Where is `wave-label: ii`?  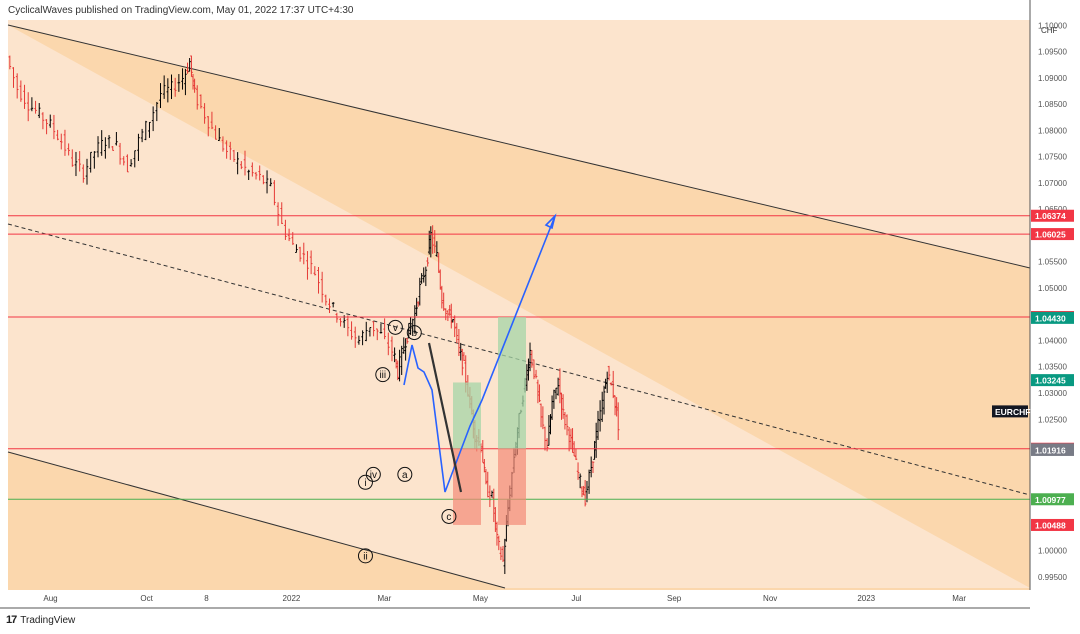 wave-label: ii is located at coordinates (365, 556).